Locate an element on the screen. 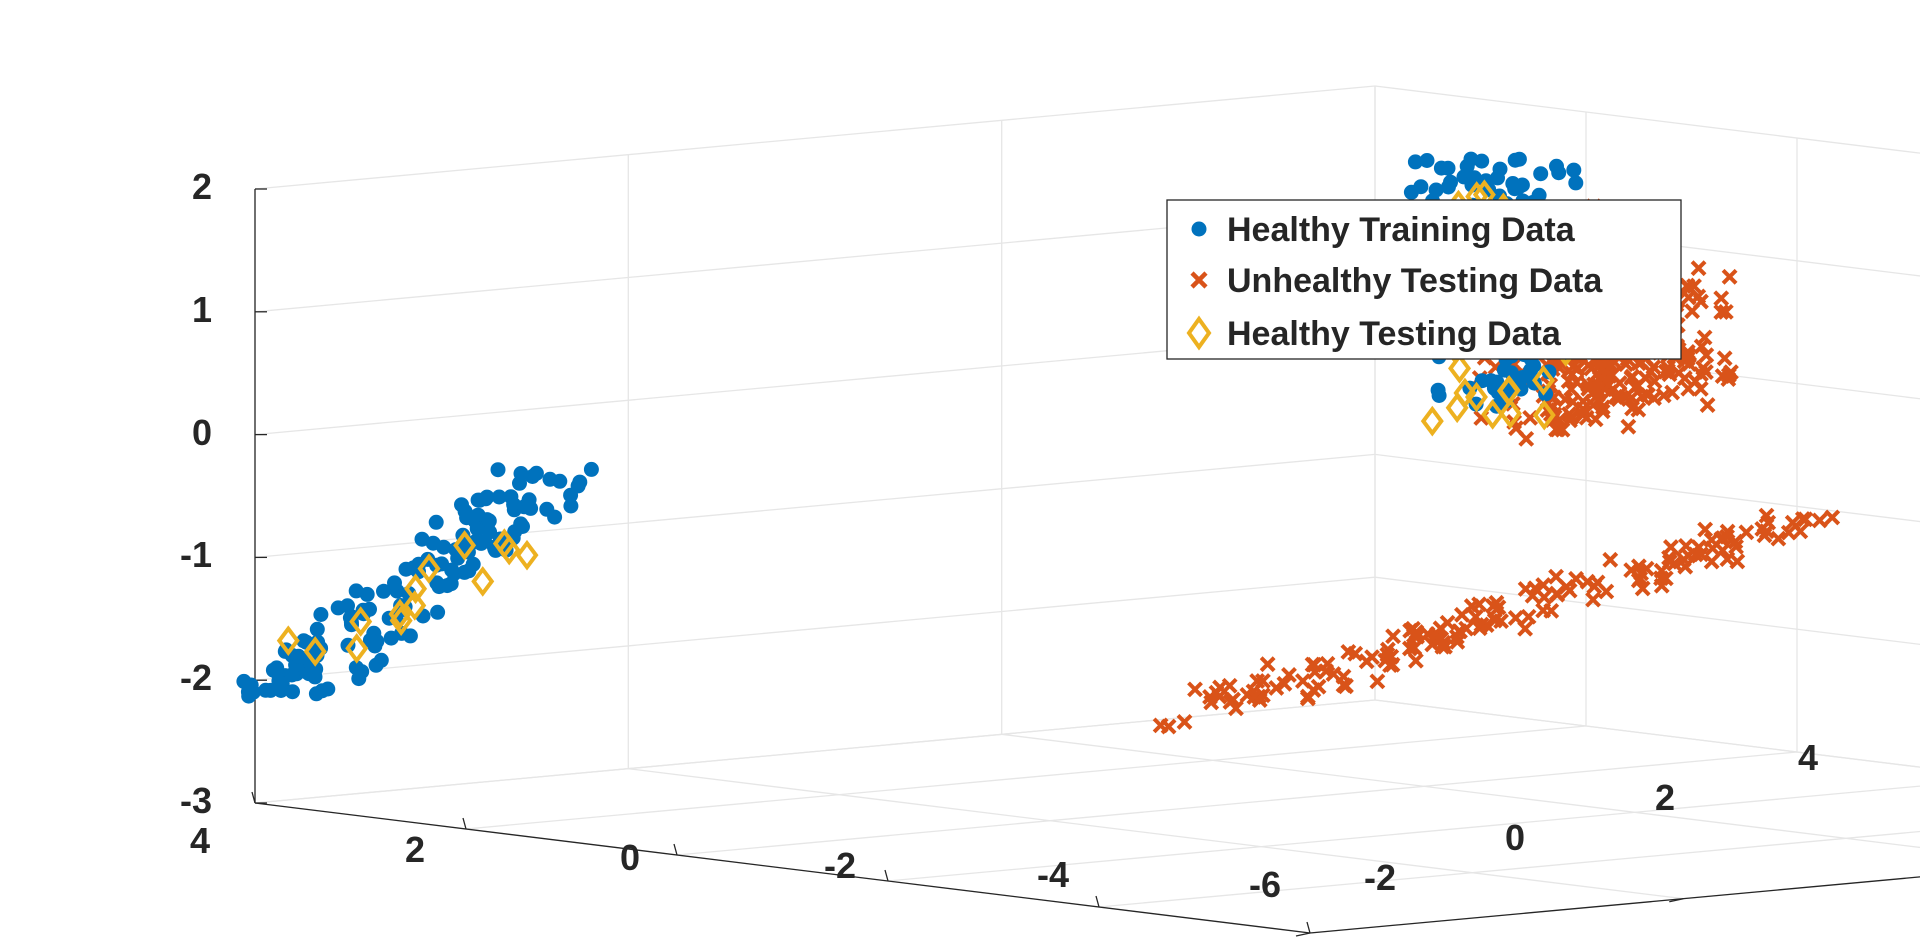  legend-marker-healthy-testing is located at coordinates (1199, 333).